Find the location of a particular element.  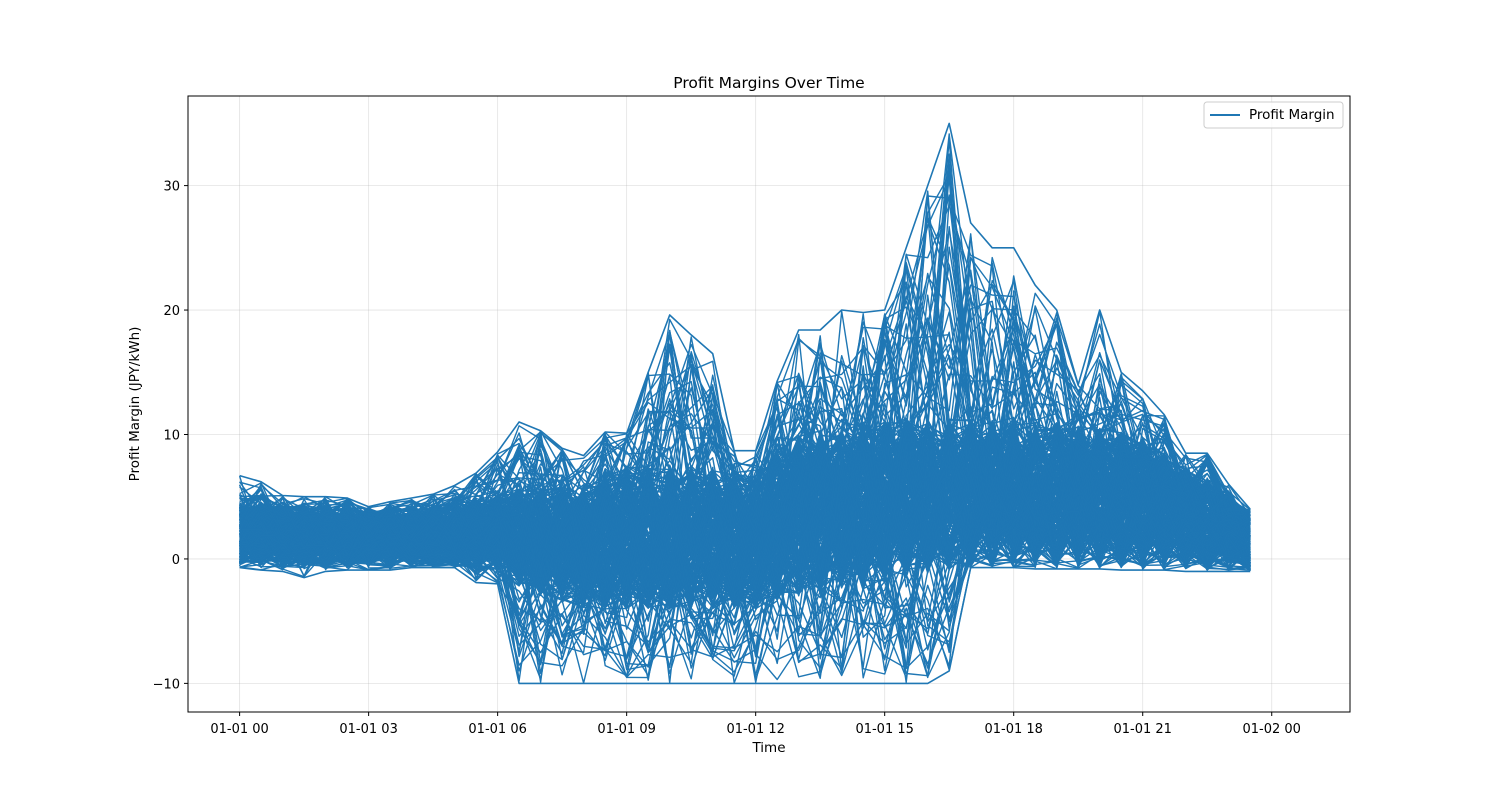

x-tick-label: 01-01 03 is located at coordinates (368, 729).